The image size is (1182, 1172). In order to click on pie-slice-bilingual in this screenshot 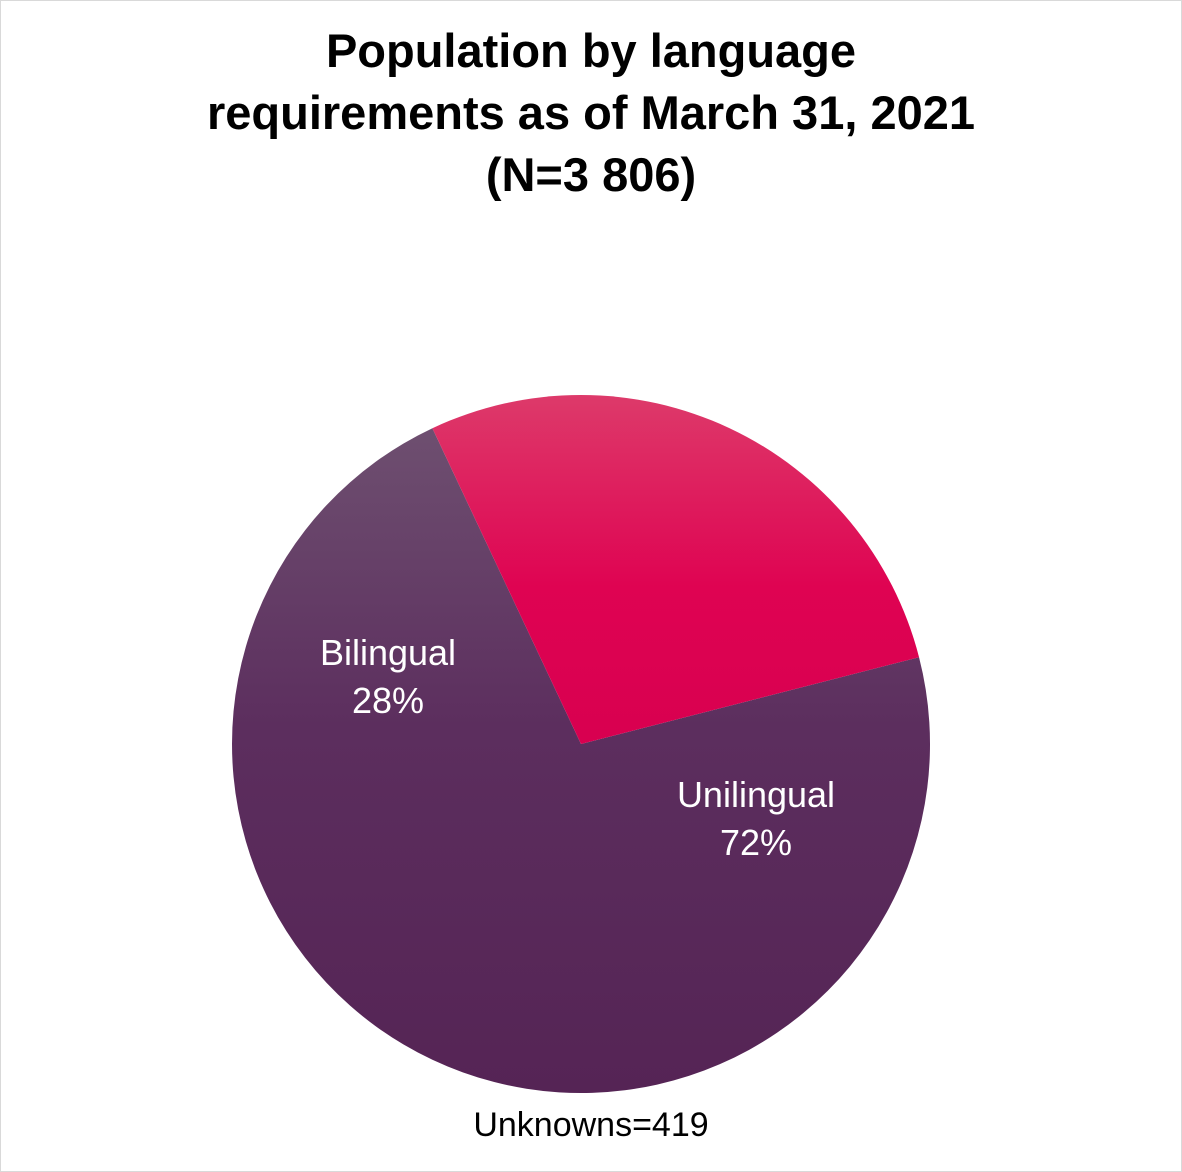, I will do `click(676, 569)`.